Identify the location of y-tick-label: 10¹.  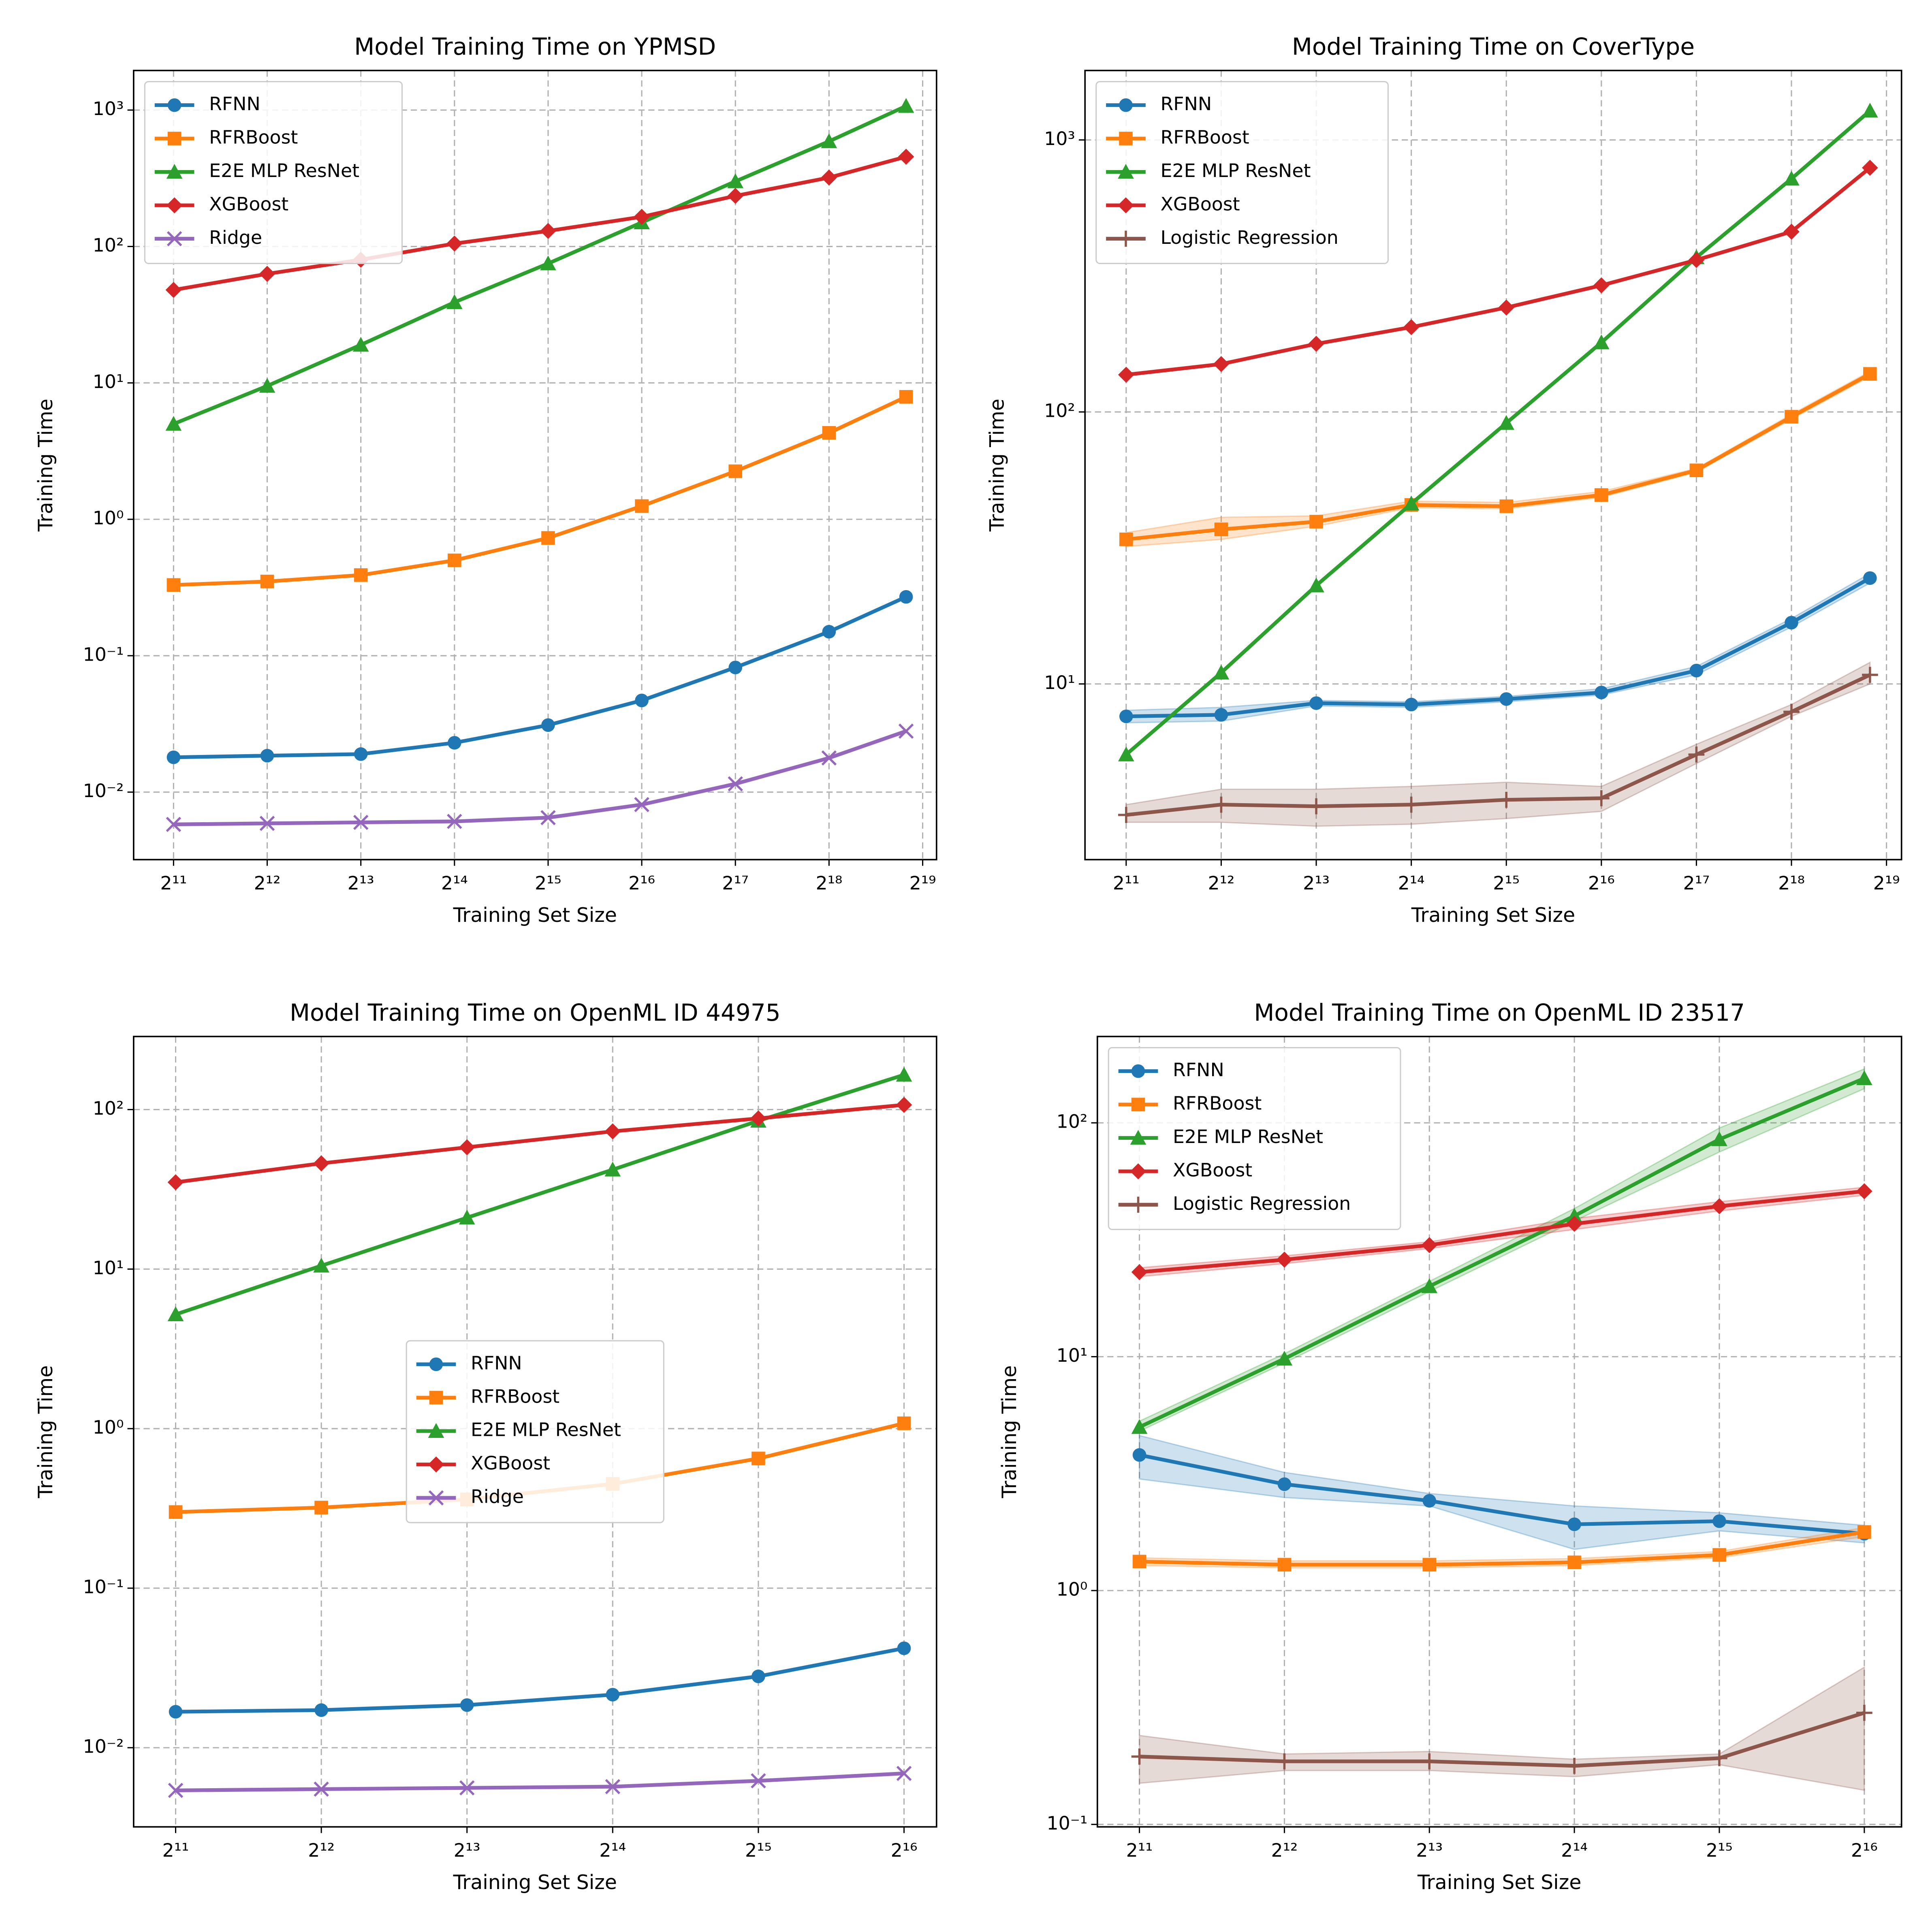
(108, 381).